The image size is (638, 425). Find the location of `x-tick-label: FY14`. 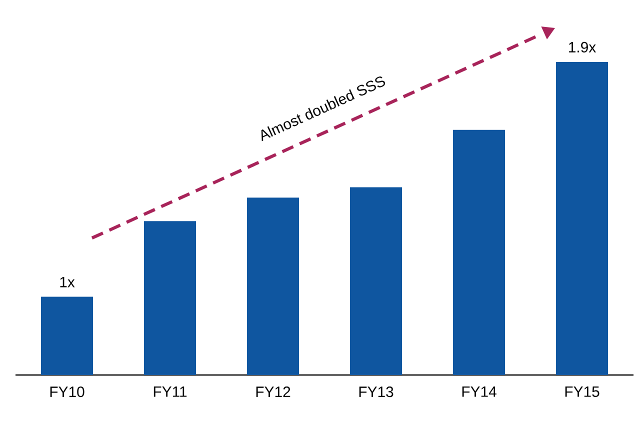

x-tick-label: FY14 is located at coordinates (479, 391).